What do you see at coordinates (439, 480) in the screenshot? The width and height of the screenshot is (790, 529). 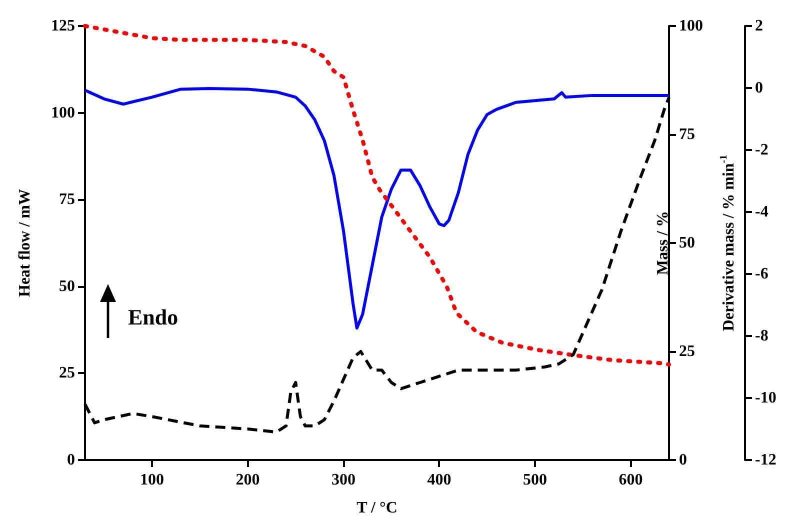 I see `x-tick-label: 400` at bounding box center [439, 480].